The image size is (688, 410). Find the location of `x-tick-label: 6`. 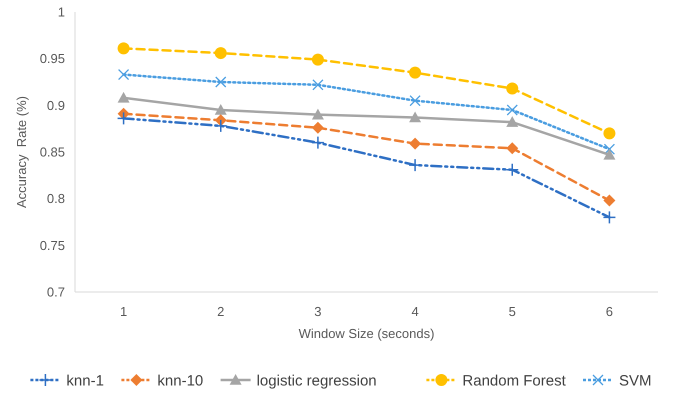

x-tick-label: 6 is located at coordinates (610, 311).